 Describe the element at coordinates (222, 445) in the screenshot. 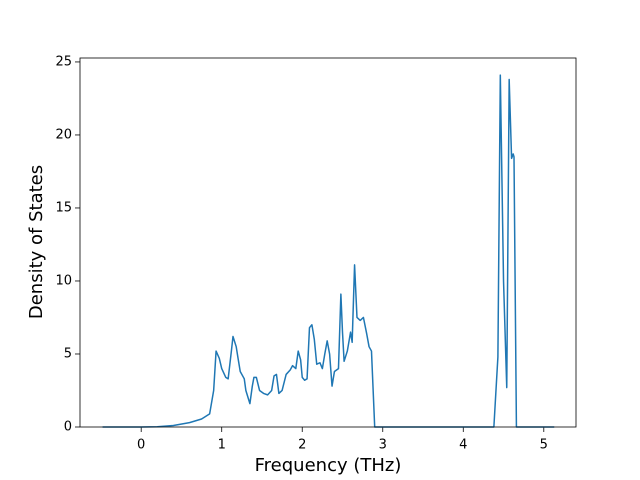

I see `x-tick-label: 1` at that location.